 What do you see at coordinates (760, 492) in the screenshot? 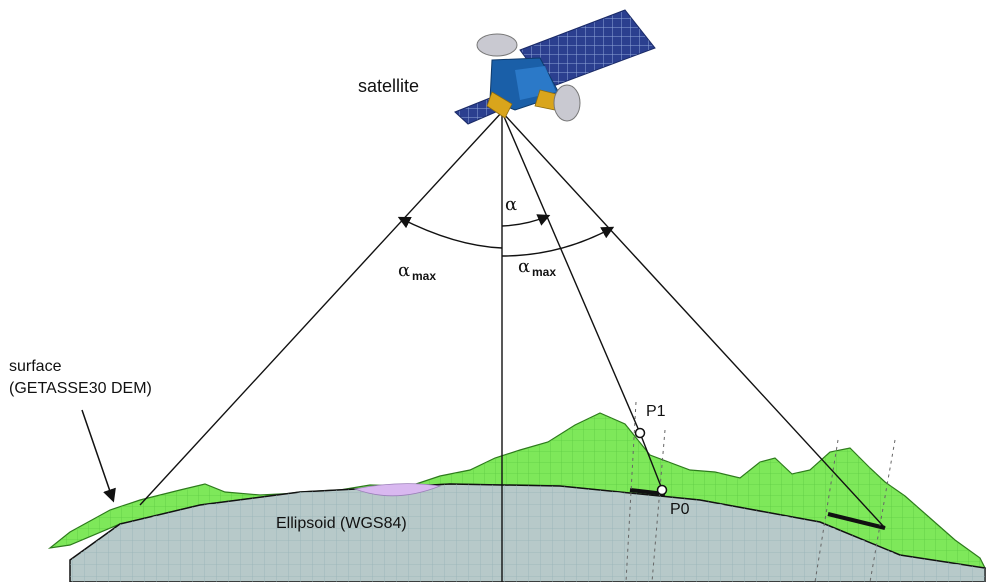
I see `guide-lines` at bounding box center [760, 492].